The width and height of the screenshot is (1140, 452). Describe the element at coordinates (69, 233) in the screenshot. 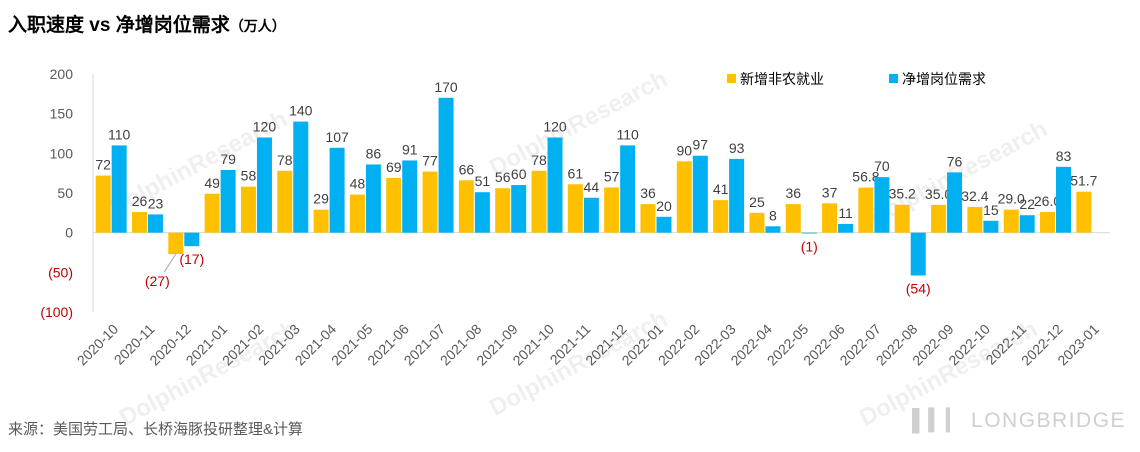

I see `y-tick-label: 0` at that location.